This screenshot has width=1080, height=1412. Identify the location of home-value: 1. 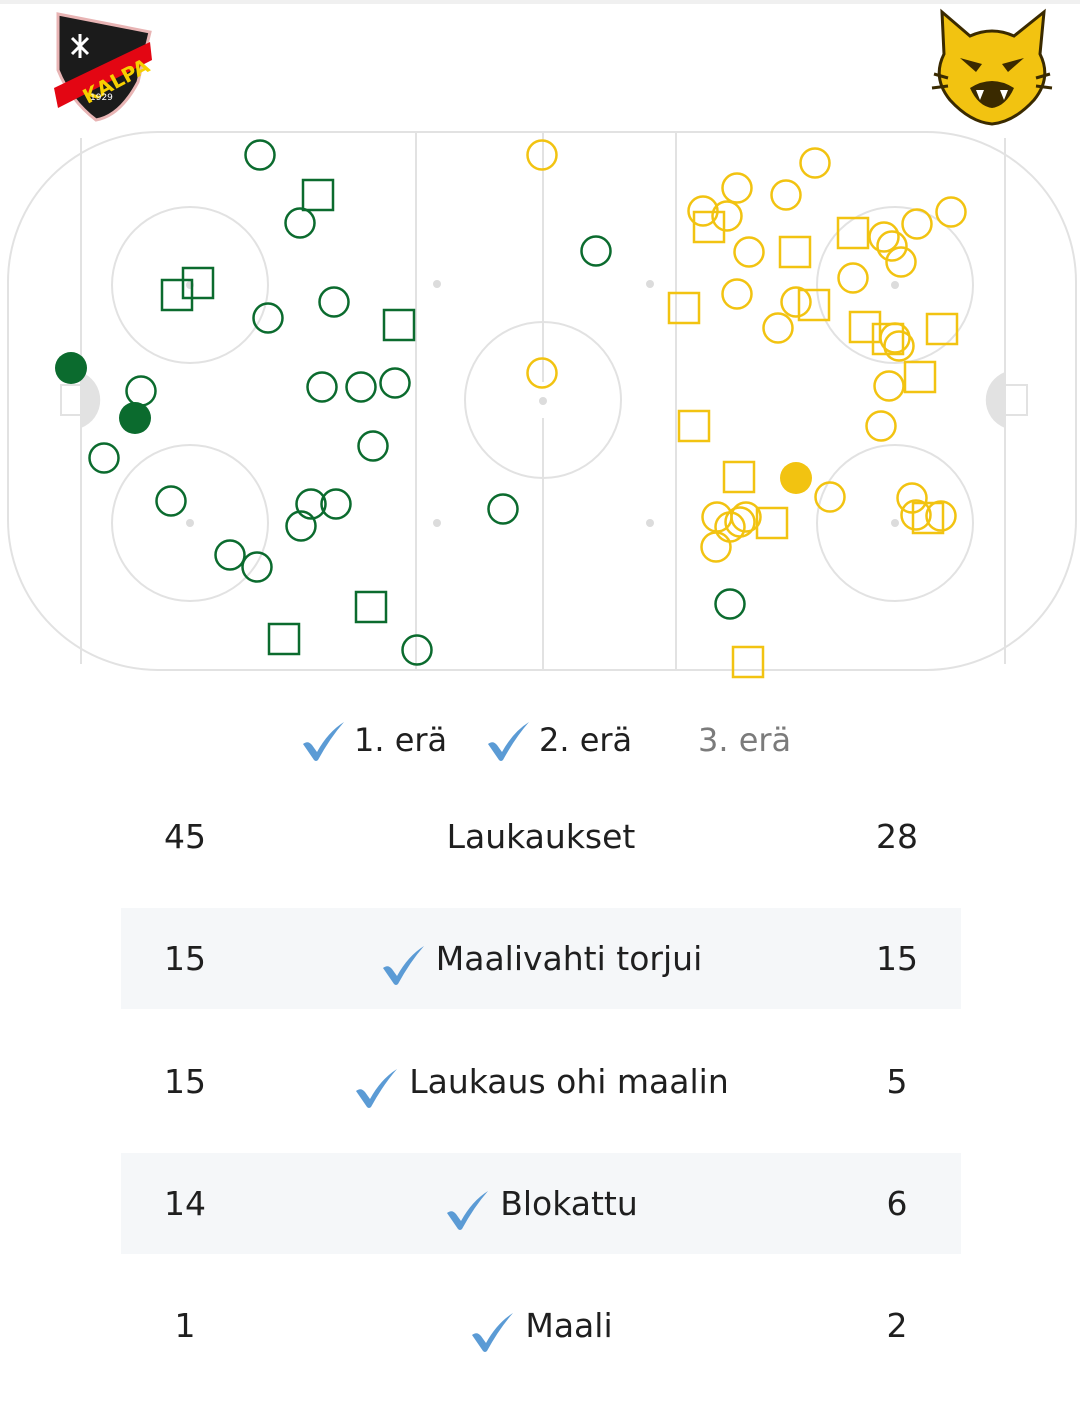
(185, 1325).